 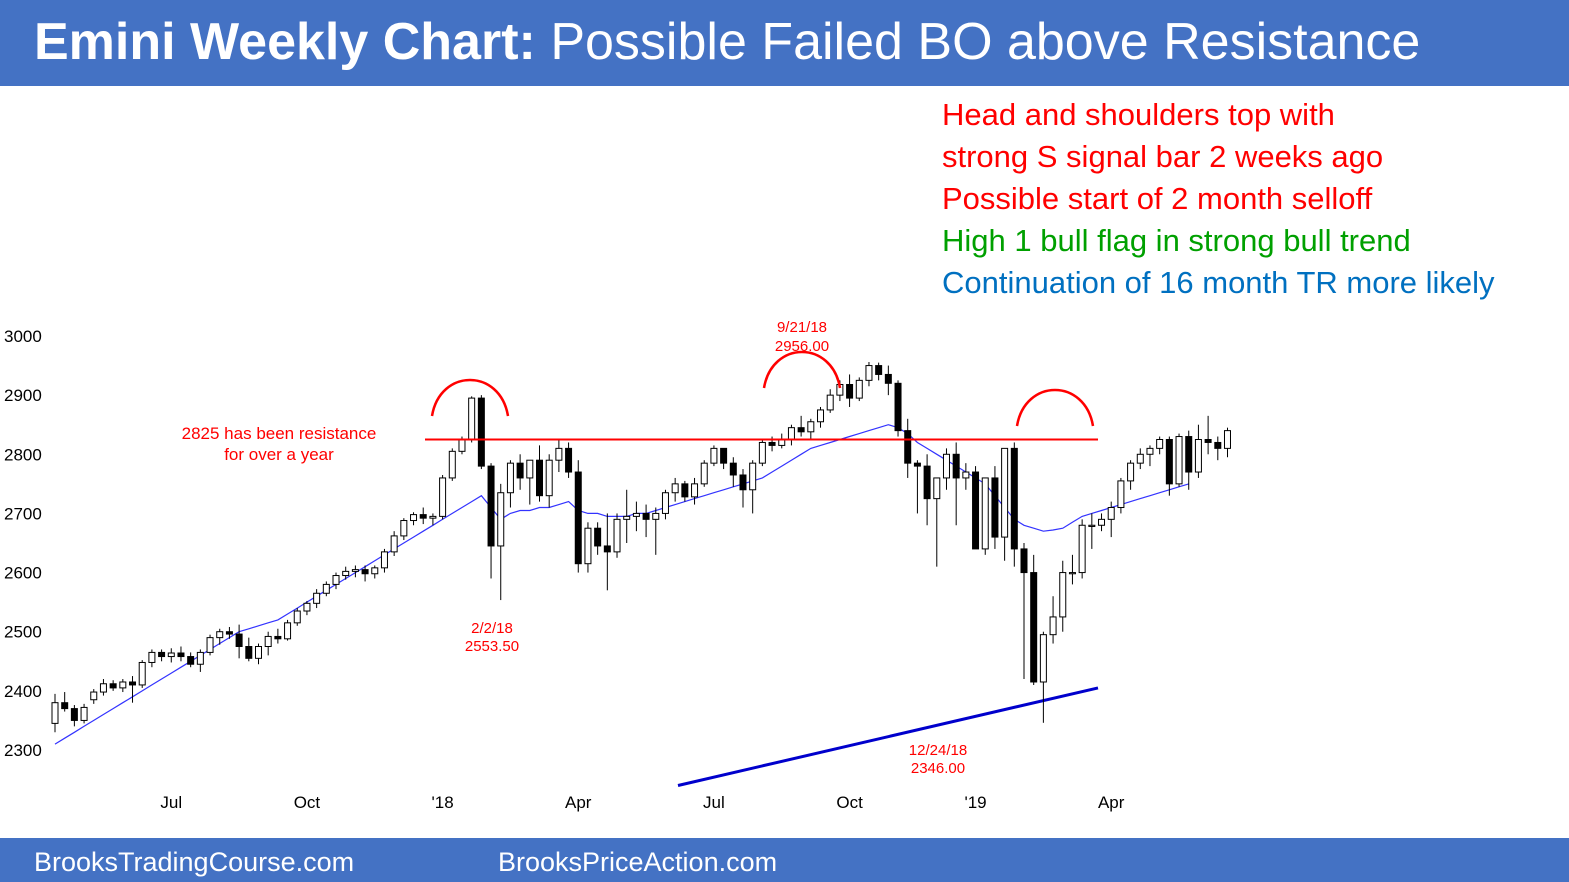 What do you see at coordinates (492, 646) in the screenshot?
I see `extreme-price-label: 2553.50` at bounding box center [492, 646].